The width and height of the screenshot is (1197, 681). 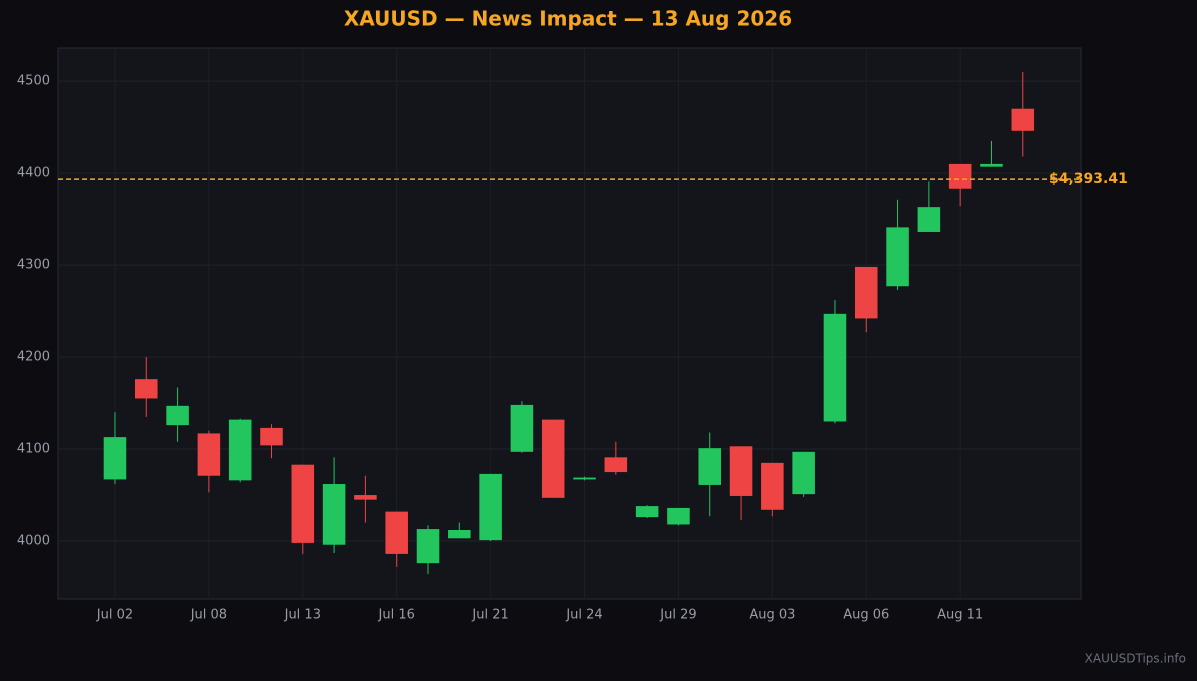 I want to click on x-tick-label: Jul 08, so click(x=208, y=615).